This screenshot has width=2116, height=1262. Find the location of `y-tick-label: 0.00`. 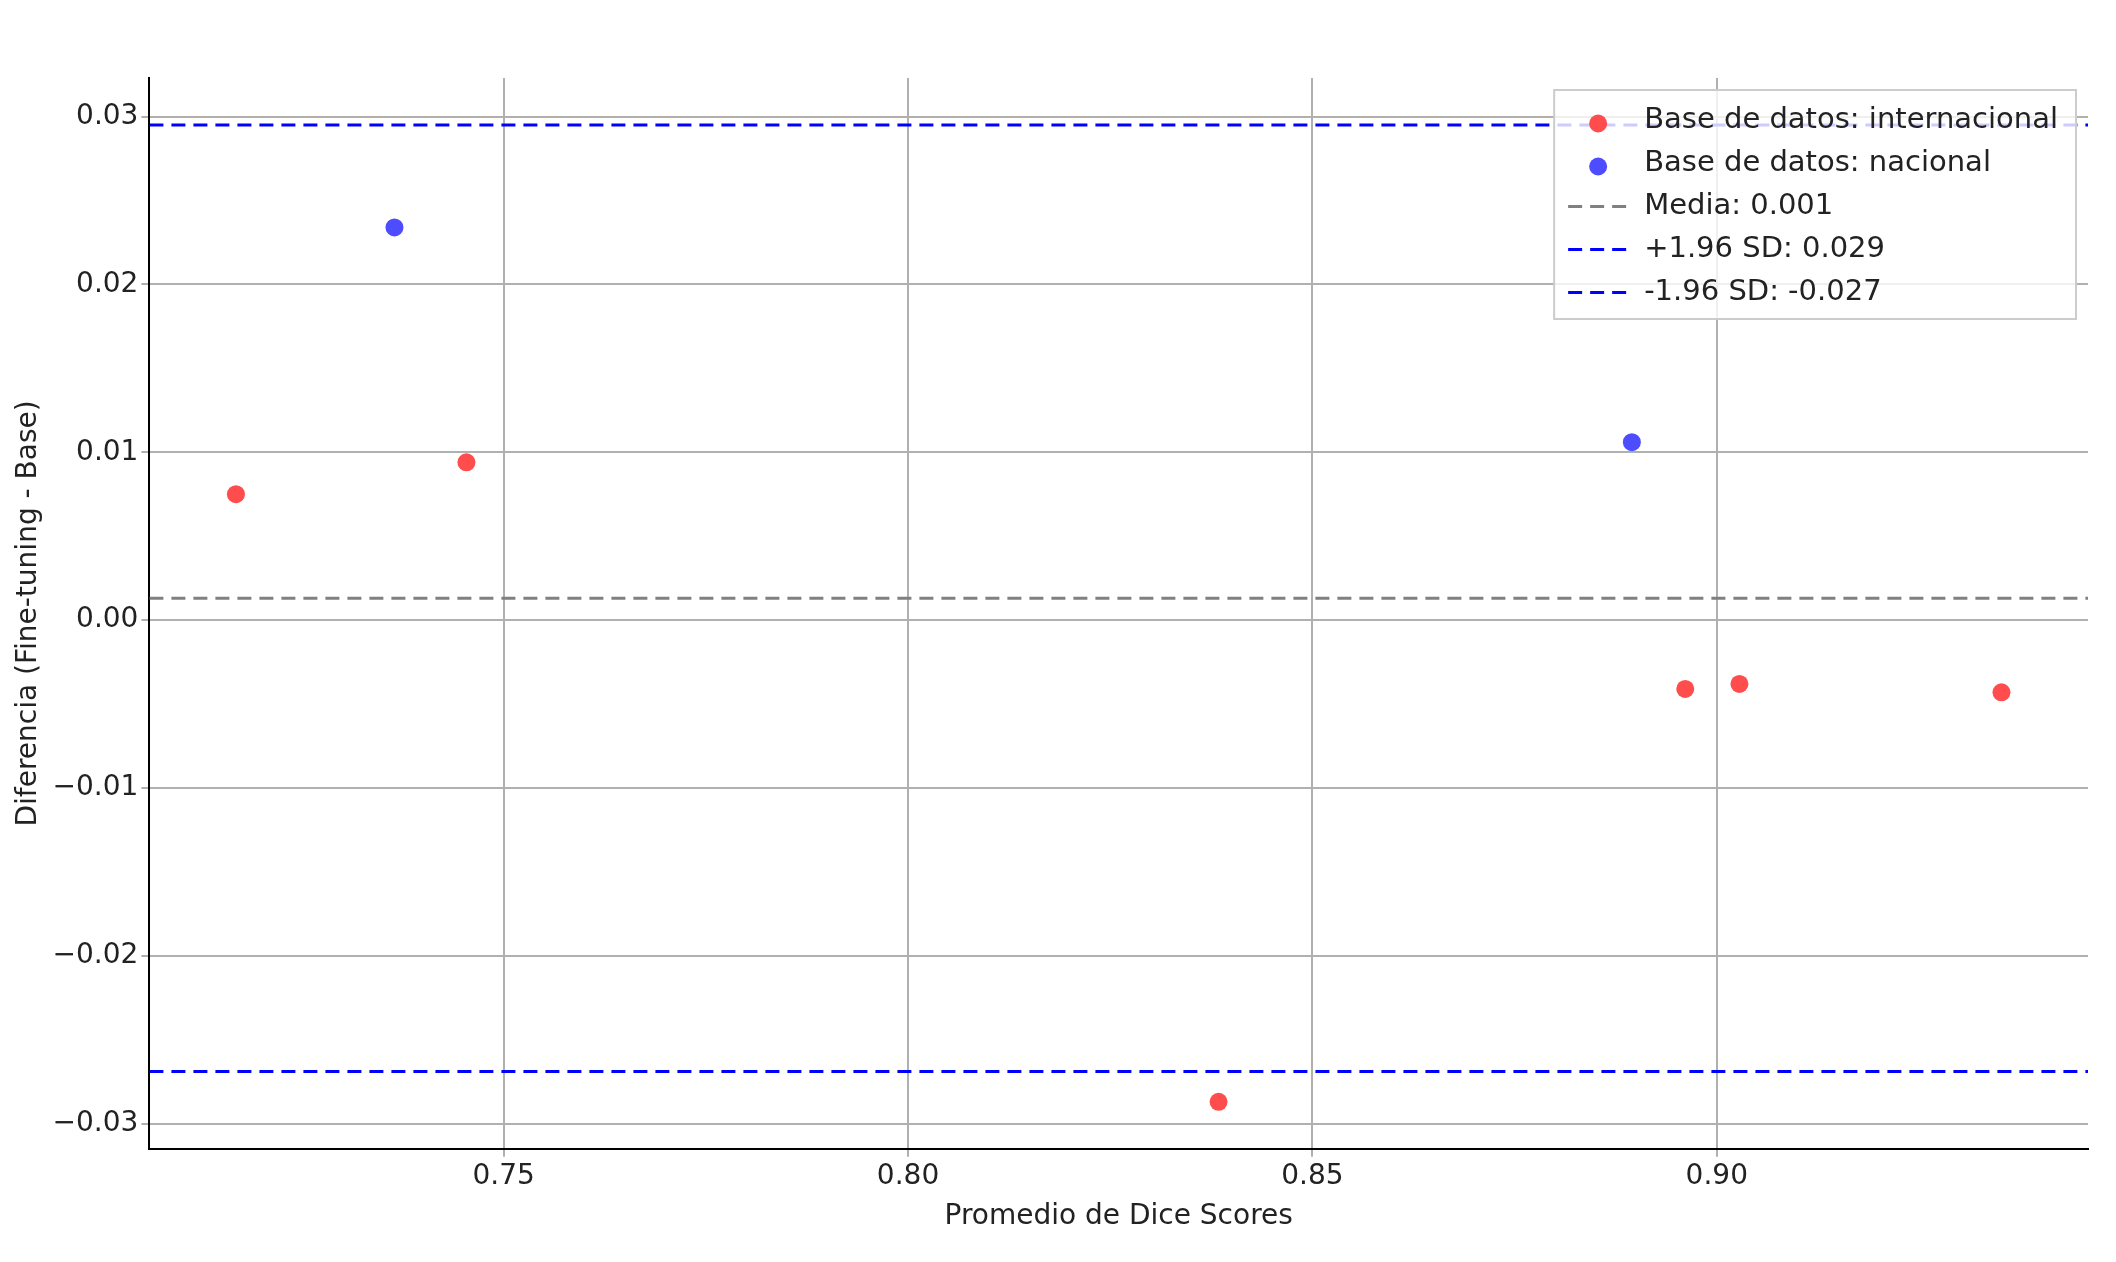

y-tick-label: 0.00 is located at coordinates (107, 618).